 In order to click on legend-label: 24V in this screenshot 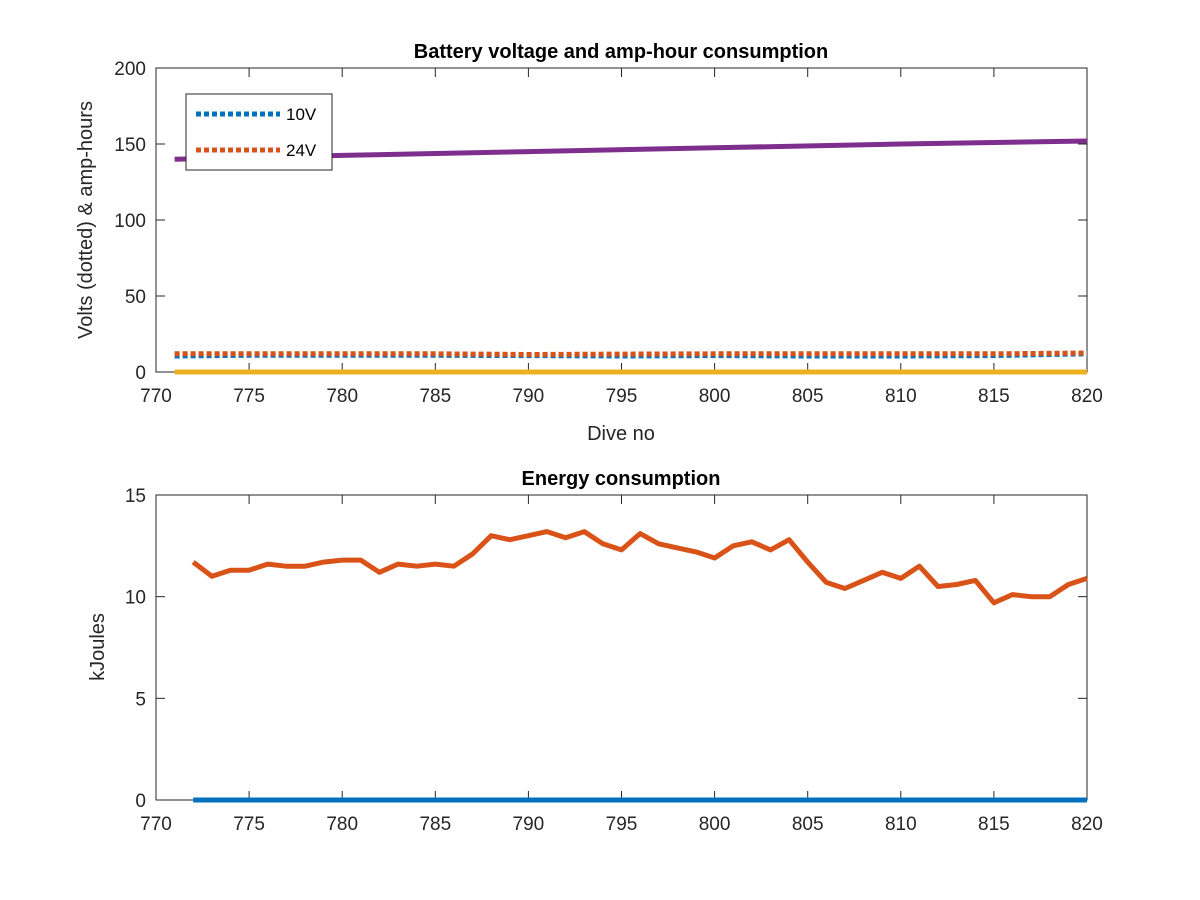, I will do `click(301, 150)`.